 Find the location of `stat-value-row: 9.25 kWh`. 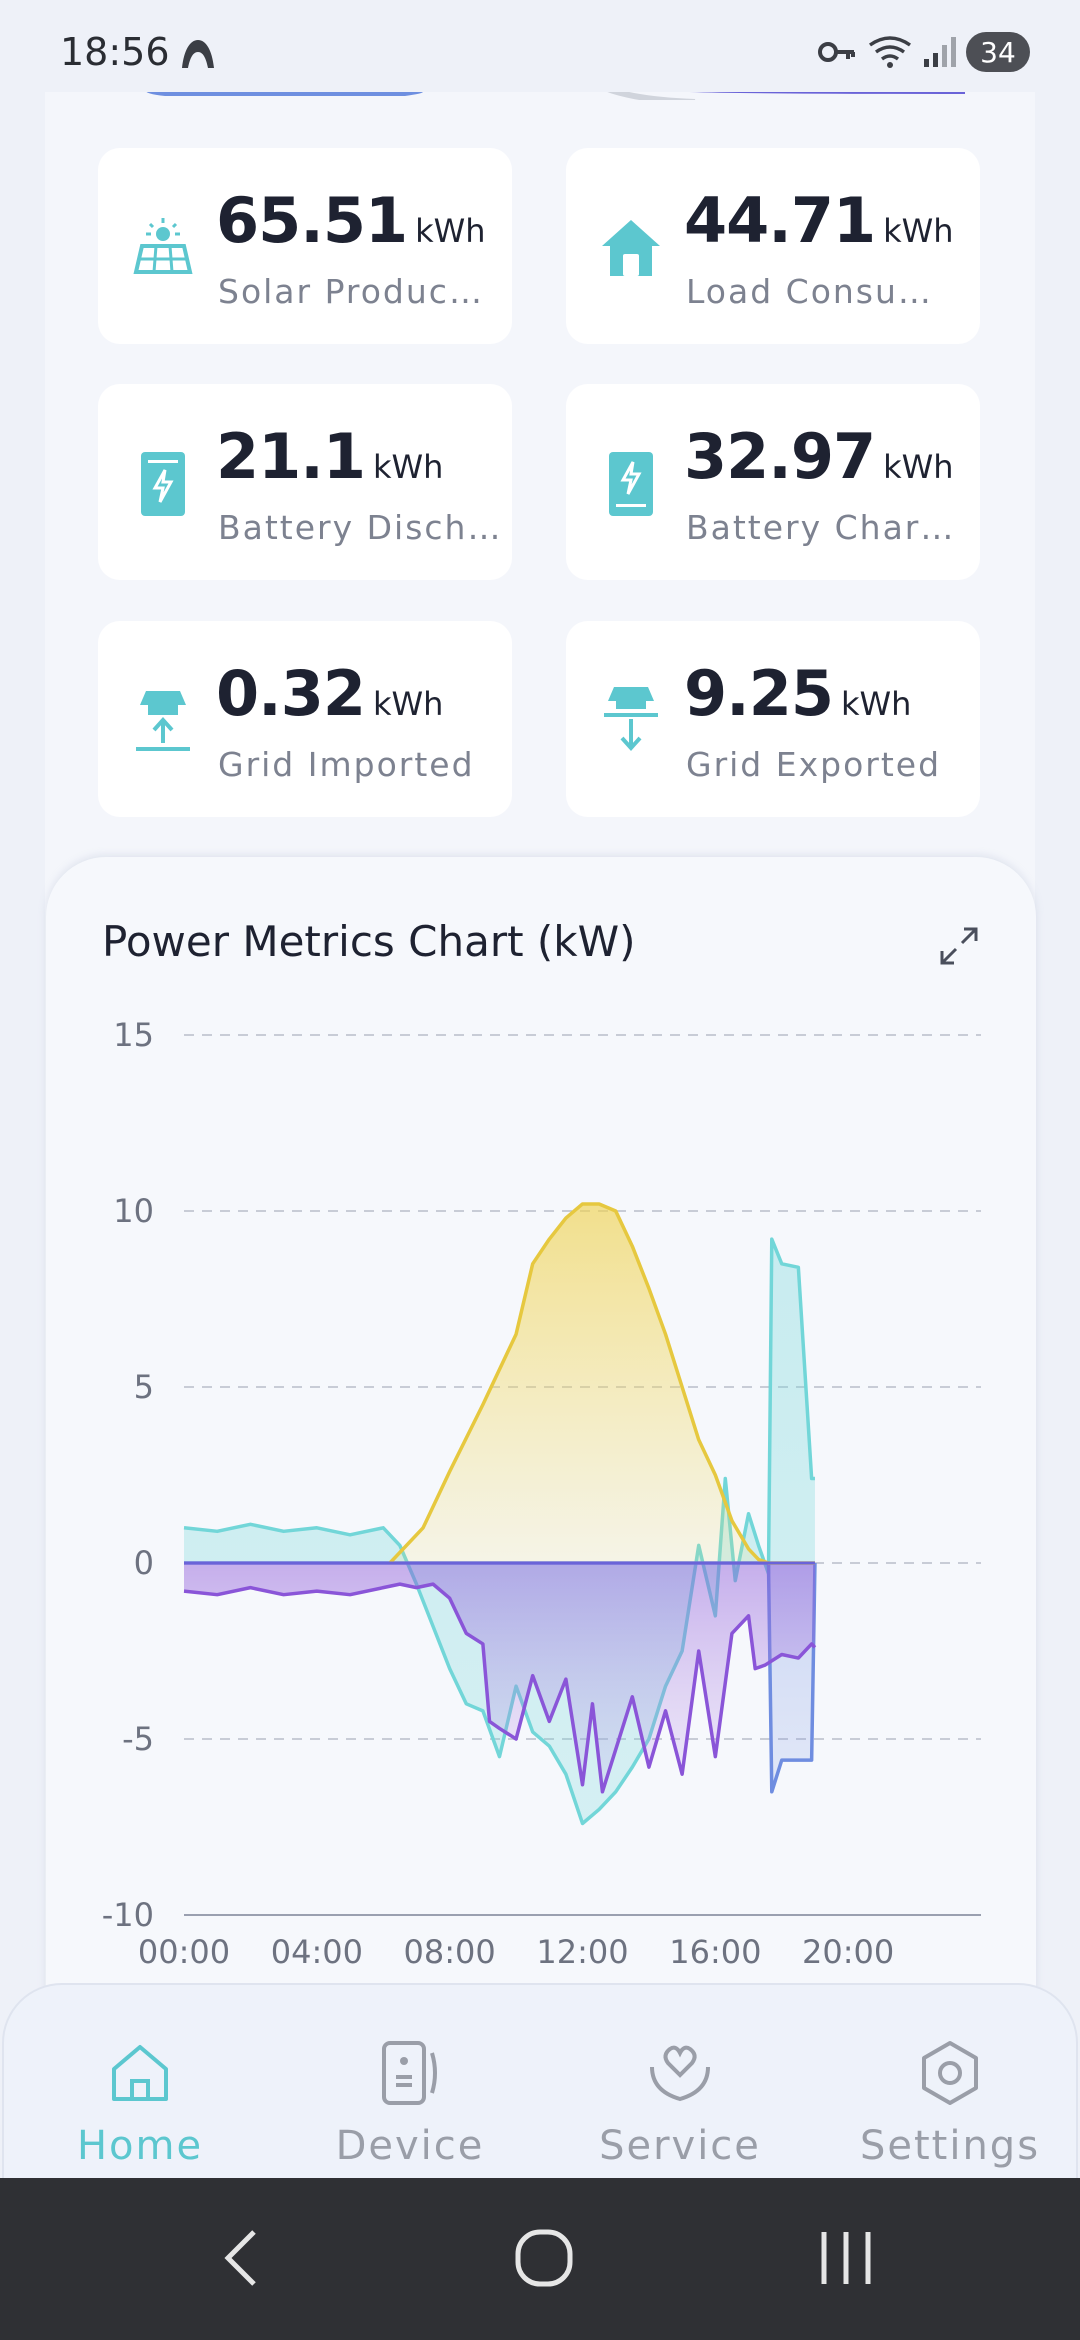

stat-value-row: 9.25 kWh is located at coordinates (797, 693).